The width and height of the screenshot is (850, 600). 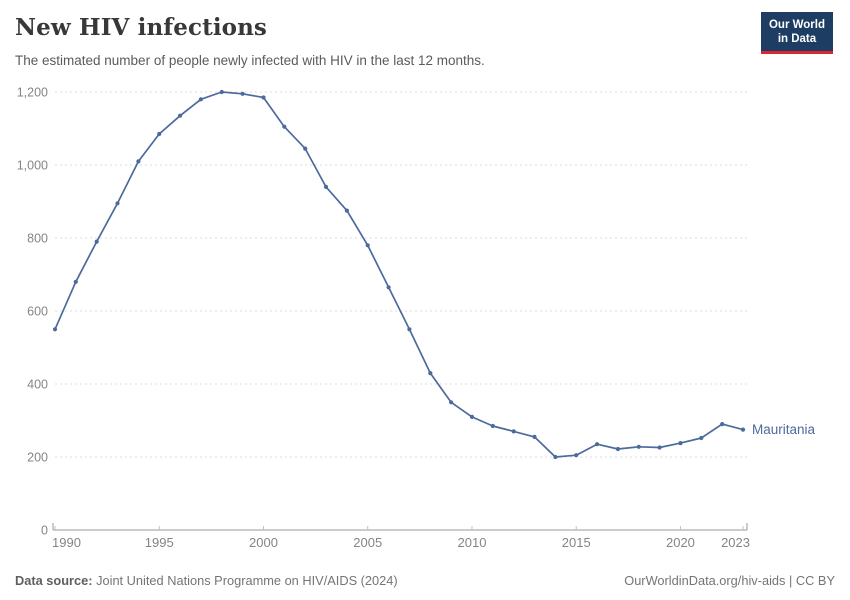 I want to click on x-tick-label: 2000, so click(x=263, y=542).